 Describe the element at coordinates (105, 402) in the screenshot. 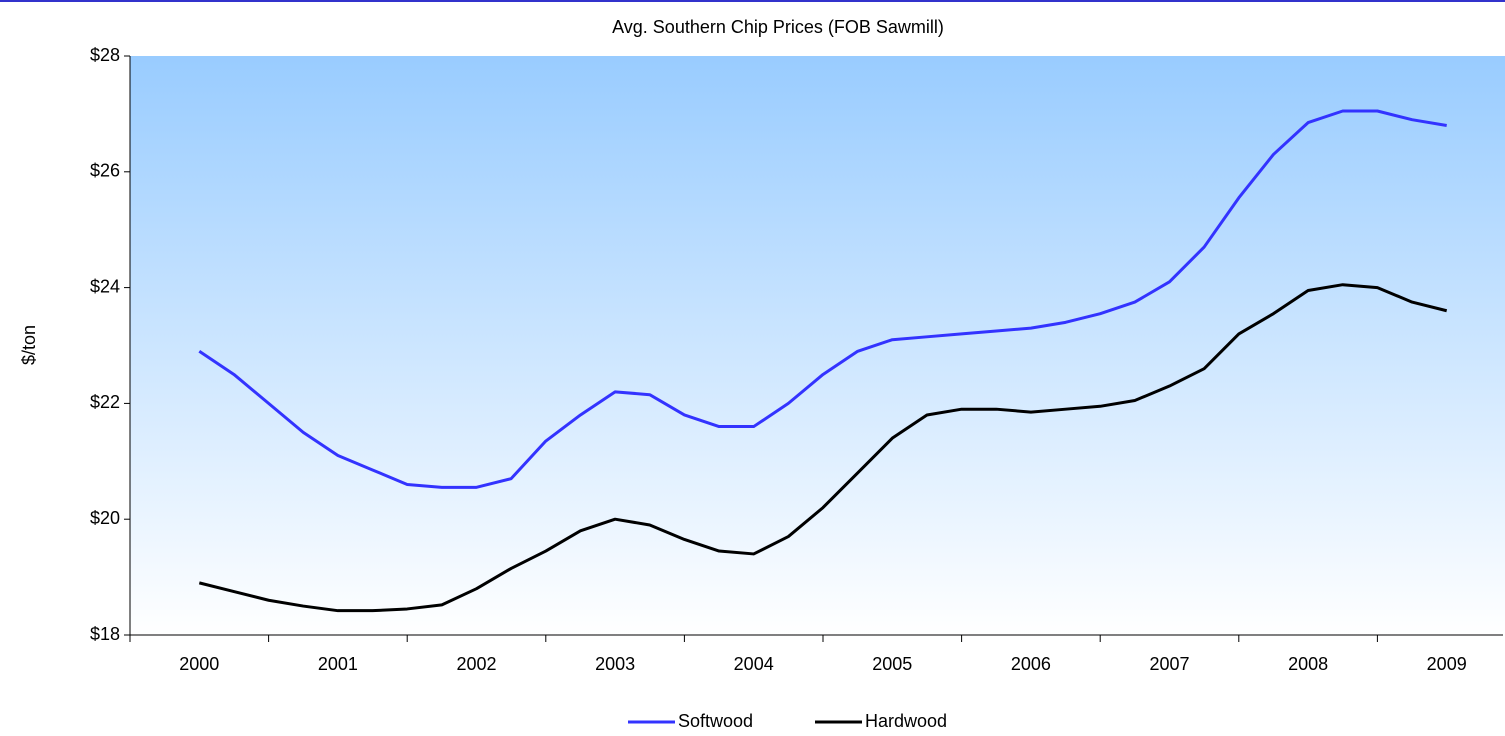

I see `y-tick-label: $22` at that location.